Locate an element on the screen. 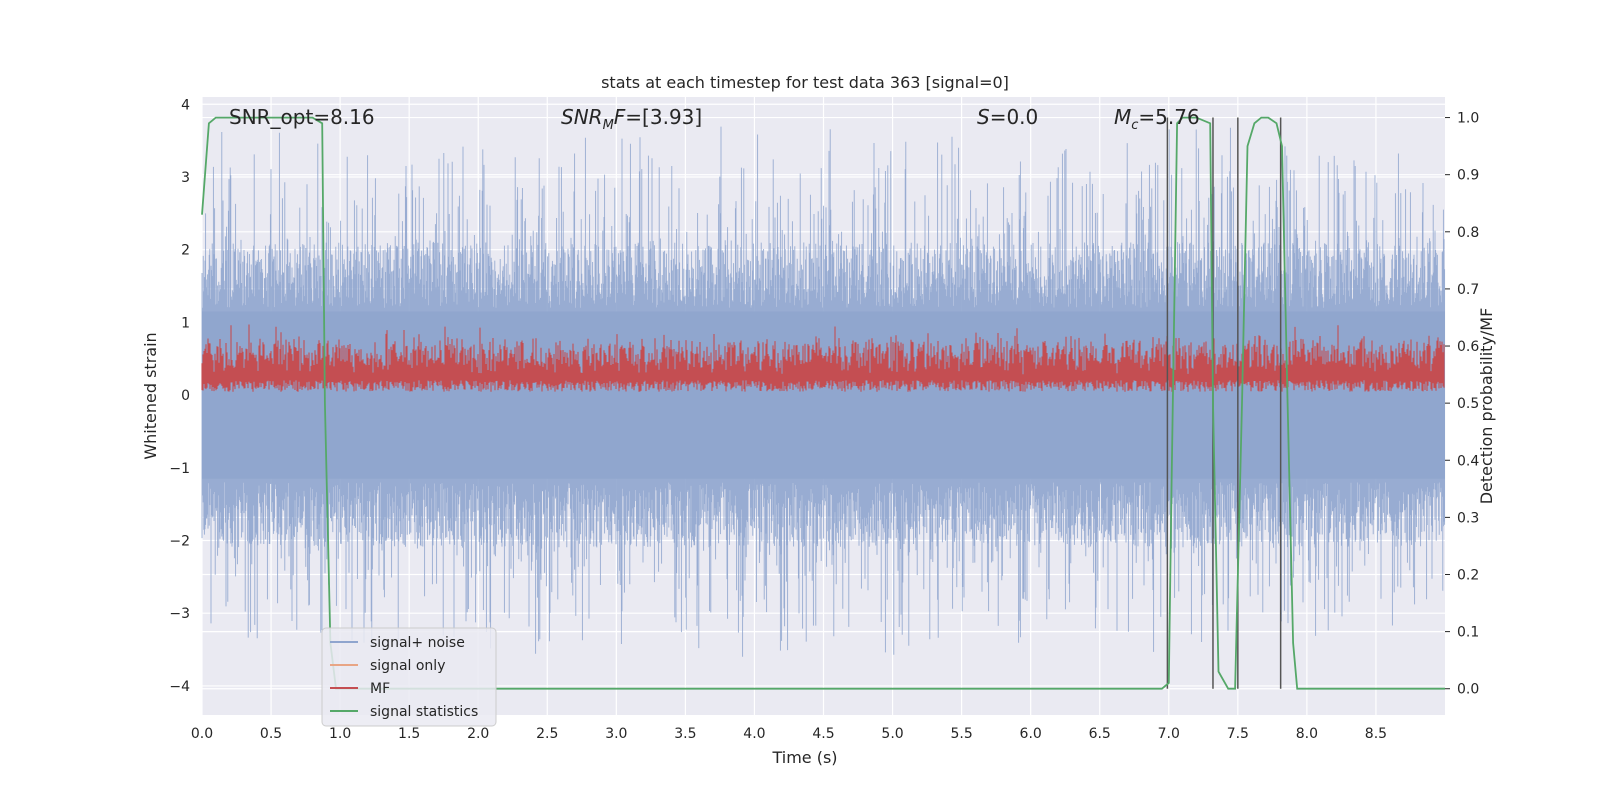  y-axis-title: Whitened strain is located at coordinates (150, 395).